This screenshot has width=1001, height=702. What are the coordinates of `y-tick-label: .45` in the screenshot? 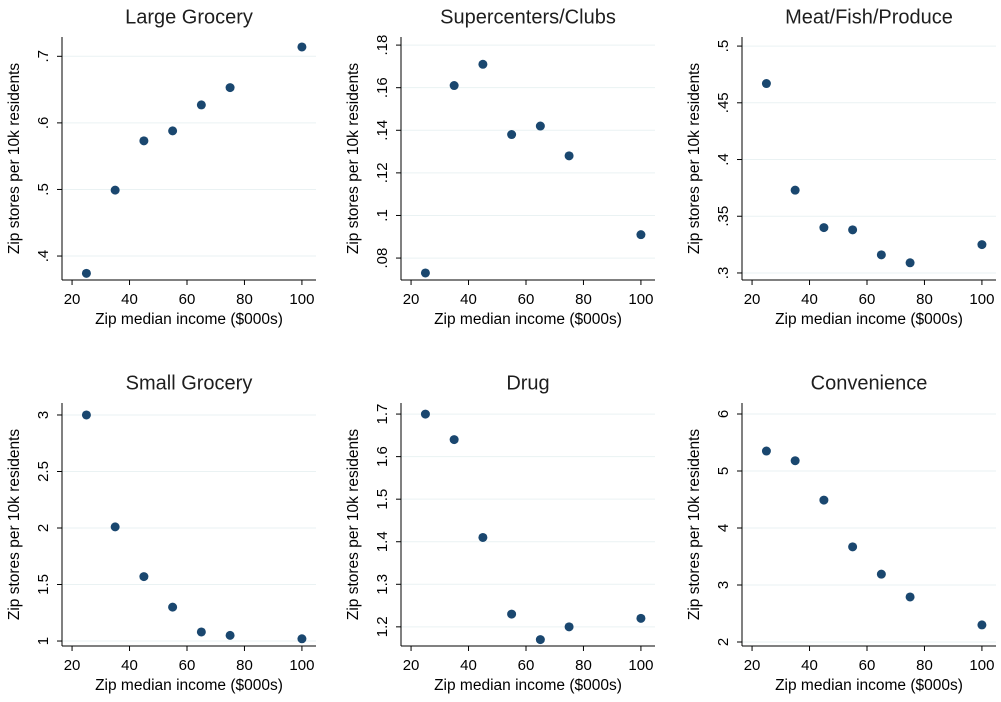 It's located at (723, 102).